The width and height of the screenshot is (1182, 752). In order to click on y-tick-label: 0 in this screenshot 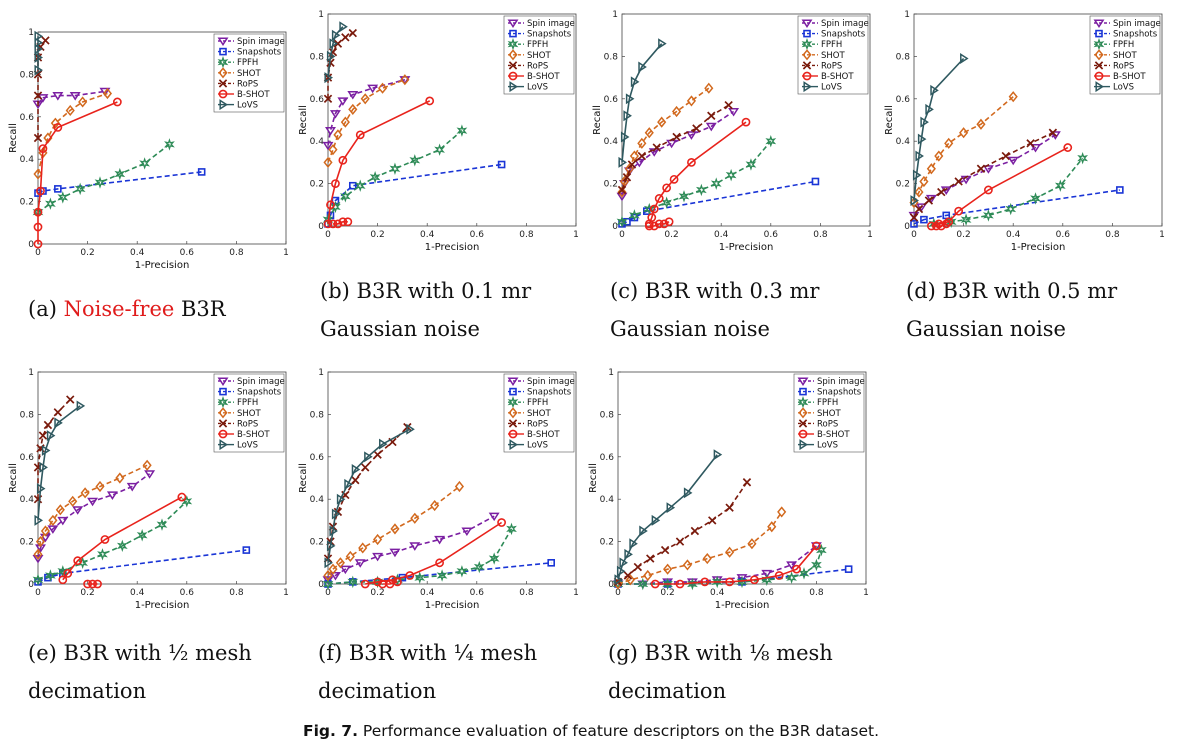, I will do `click(321, 227)`.